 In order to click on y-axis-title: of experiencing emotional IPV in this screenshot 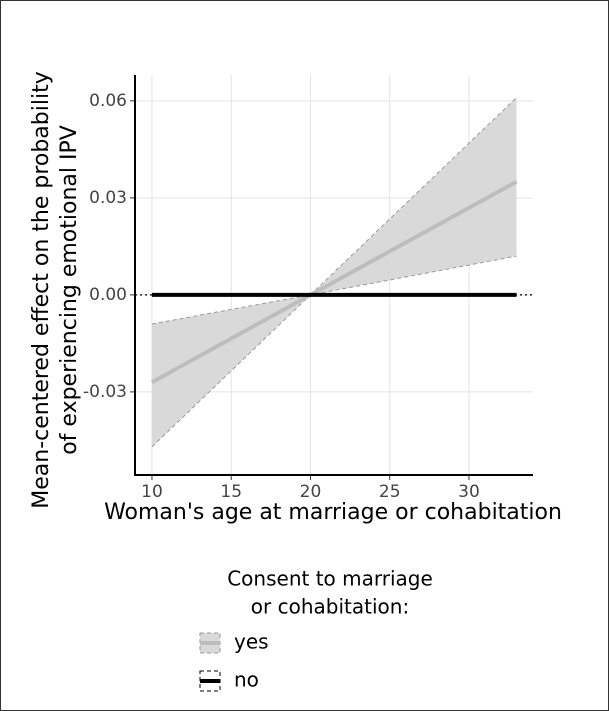, I will do `click(69, 290)`.